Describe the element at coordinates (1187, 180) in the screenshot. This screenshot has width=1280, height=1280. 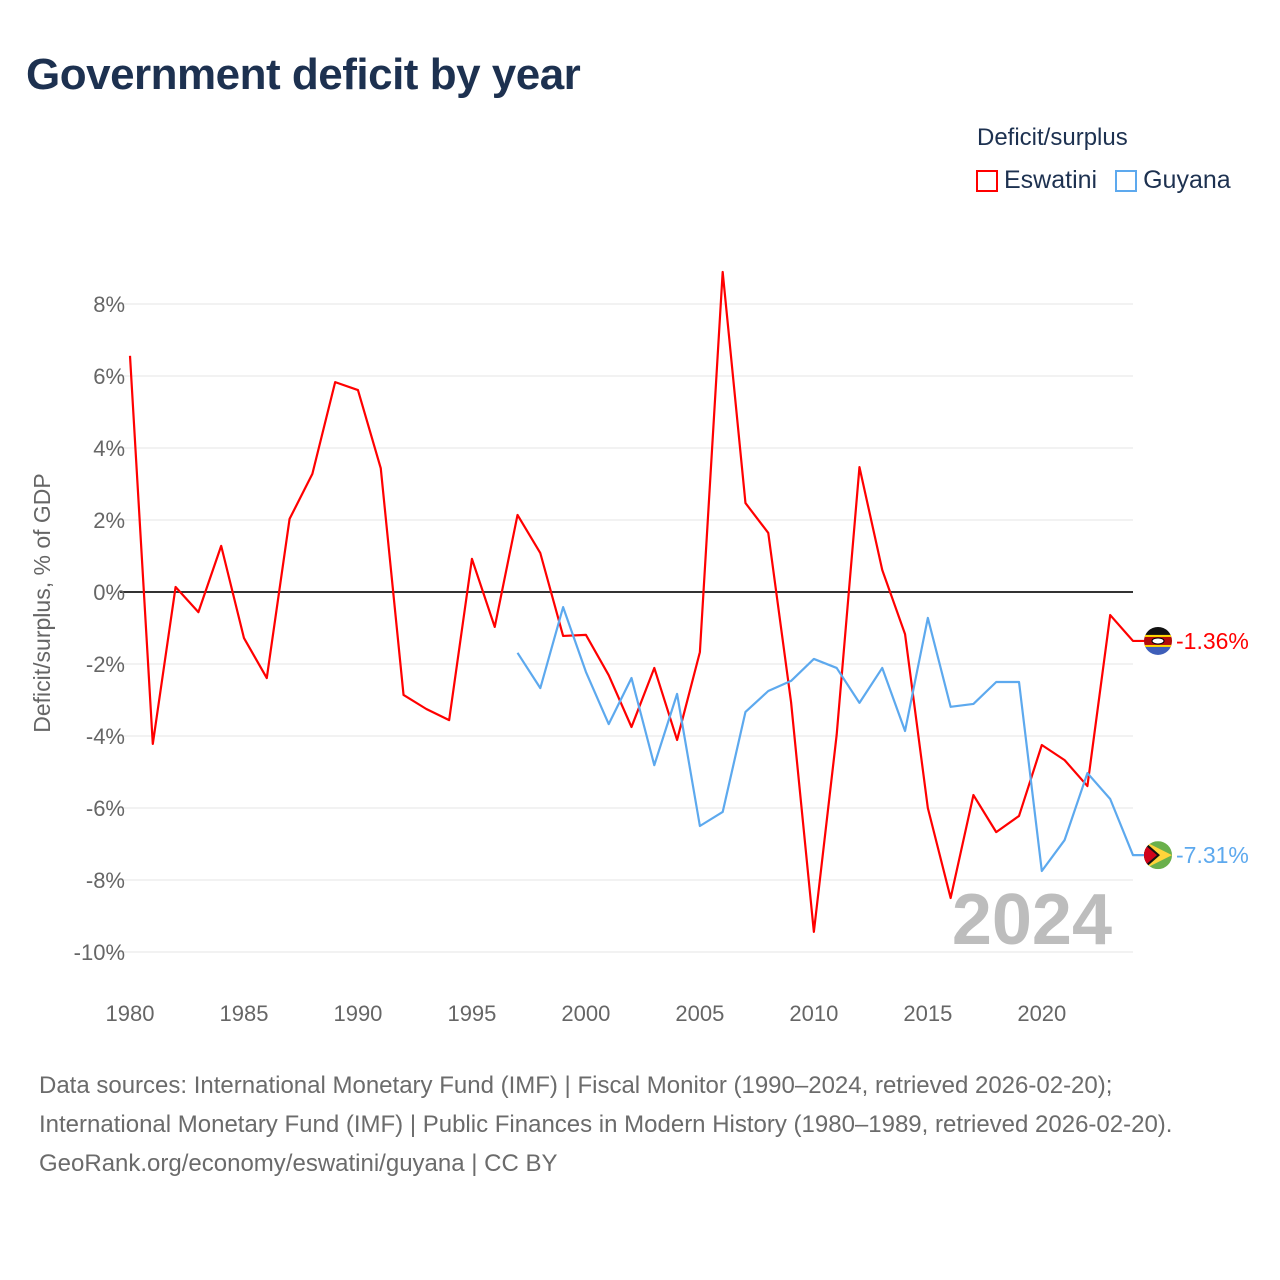
I see `legend-label: Guyana` at that location.